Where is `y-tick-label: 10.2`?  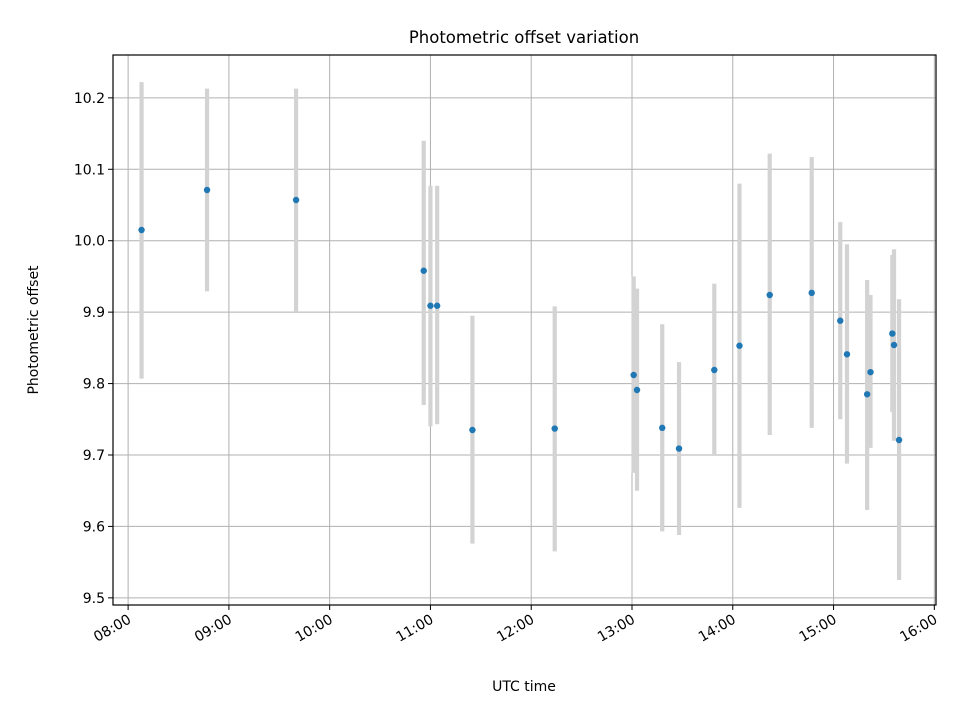
y-tick-label: 10.2 is located at coordinates (89, 99).